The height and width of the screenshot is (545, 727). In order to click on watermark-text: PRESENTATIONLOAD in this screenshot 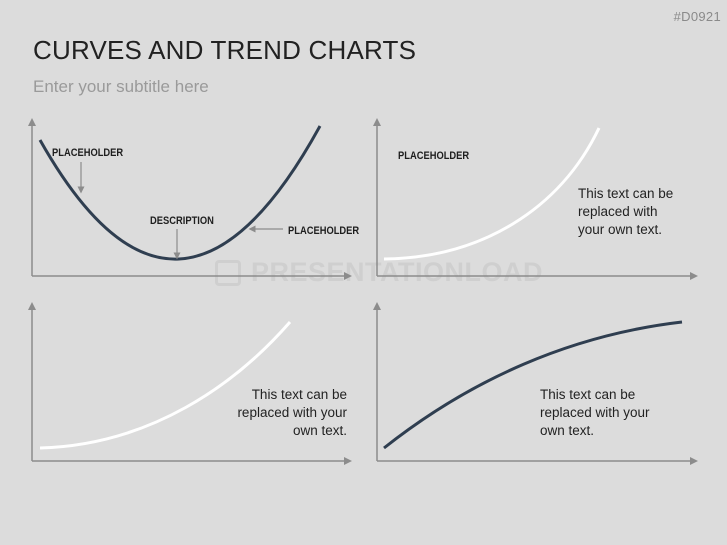, I will do `click(397, 272)`.